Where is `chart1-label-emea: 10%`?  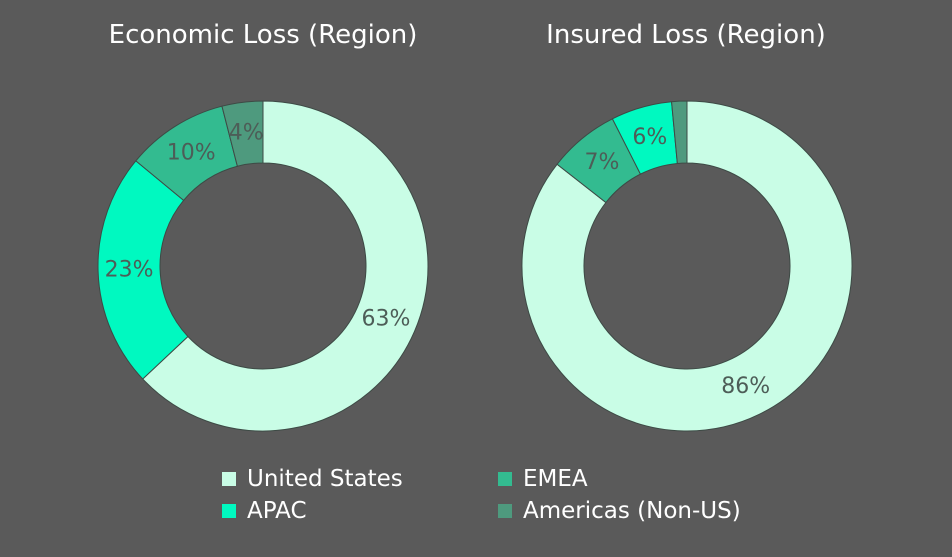 chart1-label-emea: 10% is located at coordinates (191, 152).